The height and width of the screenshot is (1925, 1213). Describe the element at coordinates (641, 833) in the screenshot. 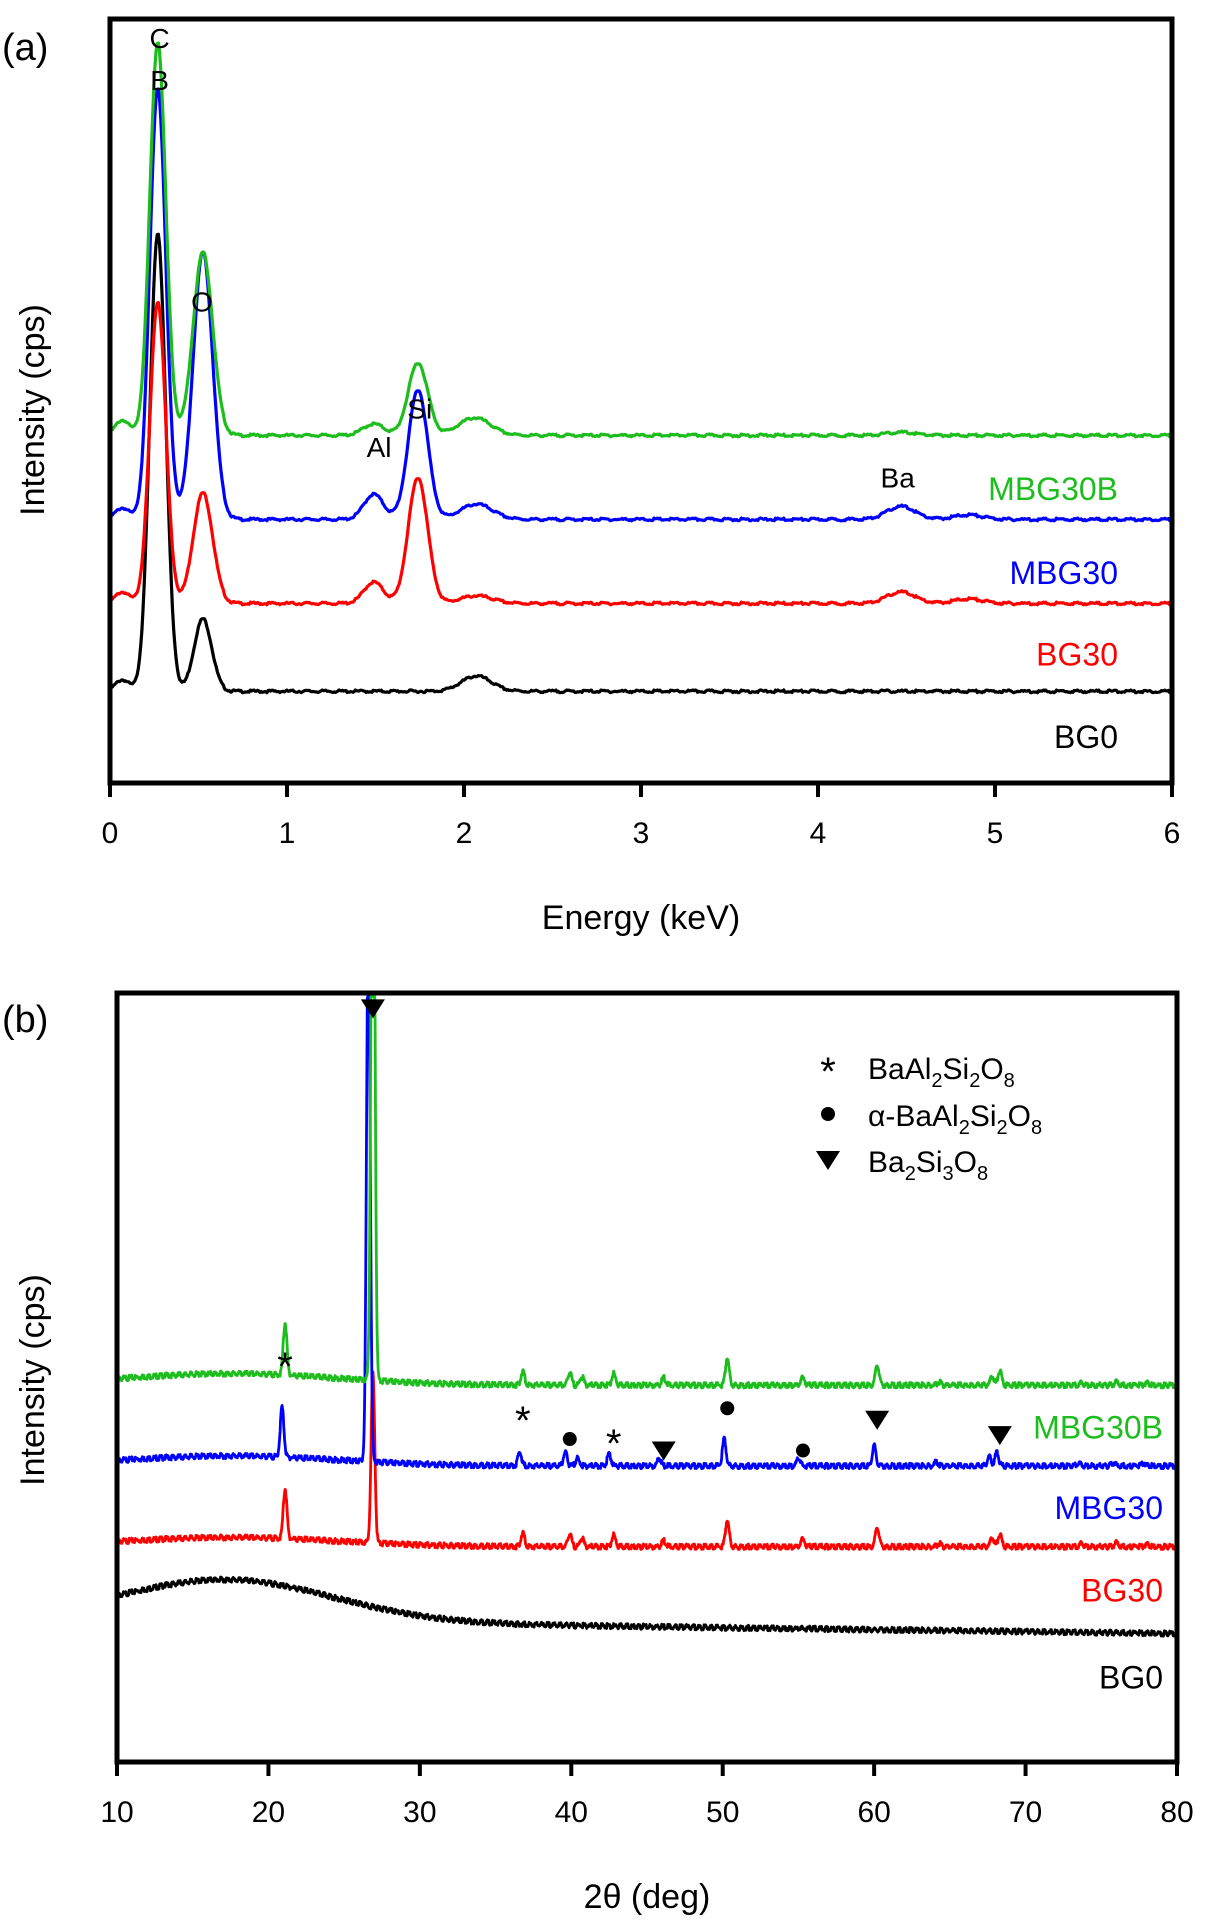

I see `x-tick-label: 3` at that location.